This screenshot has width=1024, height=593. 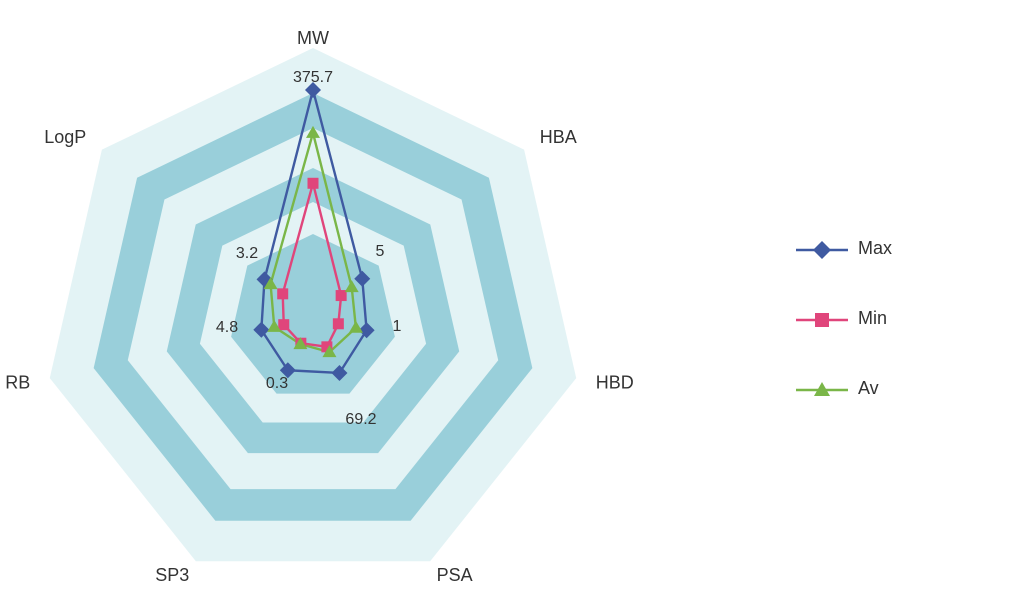 I want to click on axis-label-mw: MW, so click(x=313, y=38).